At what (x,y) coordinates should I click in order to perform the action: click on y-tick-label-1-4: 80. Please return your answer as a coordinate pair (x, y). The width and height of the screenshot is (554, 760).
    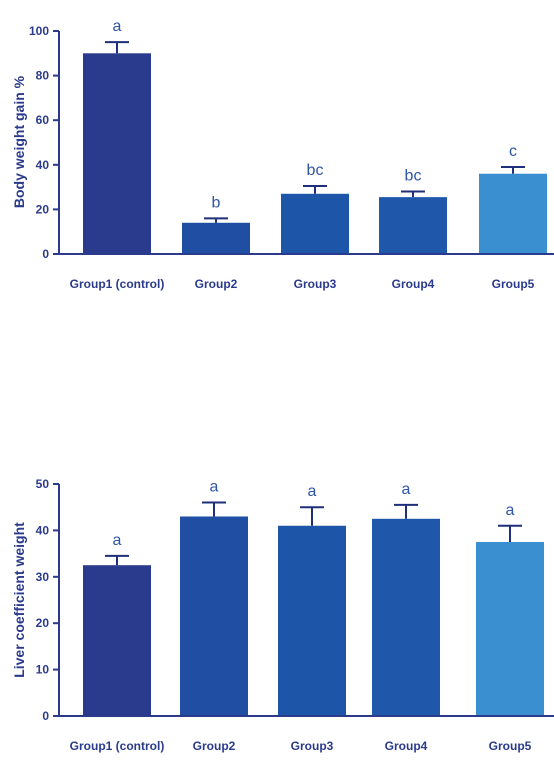
    Looking at the image, I should click on (43, 76).